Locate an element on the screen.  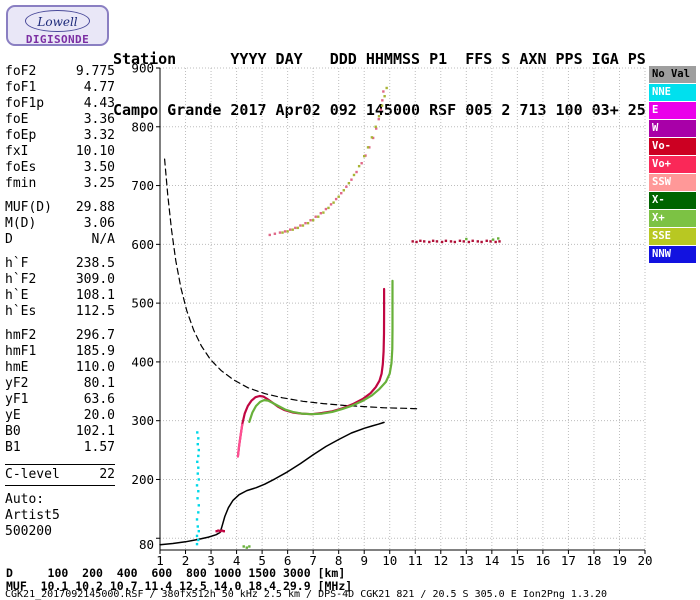
parameter-group: h`F 238.5 h`F2 309.0 h`E 108.1 h`Es 112.5 is located at coordinates (60, 288).